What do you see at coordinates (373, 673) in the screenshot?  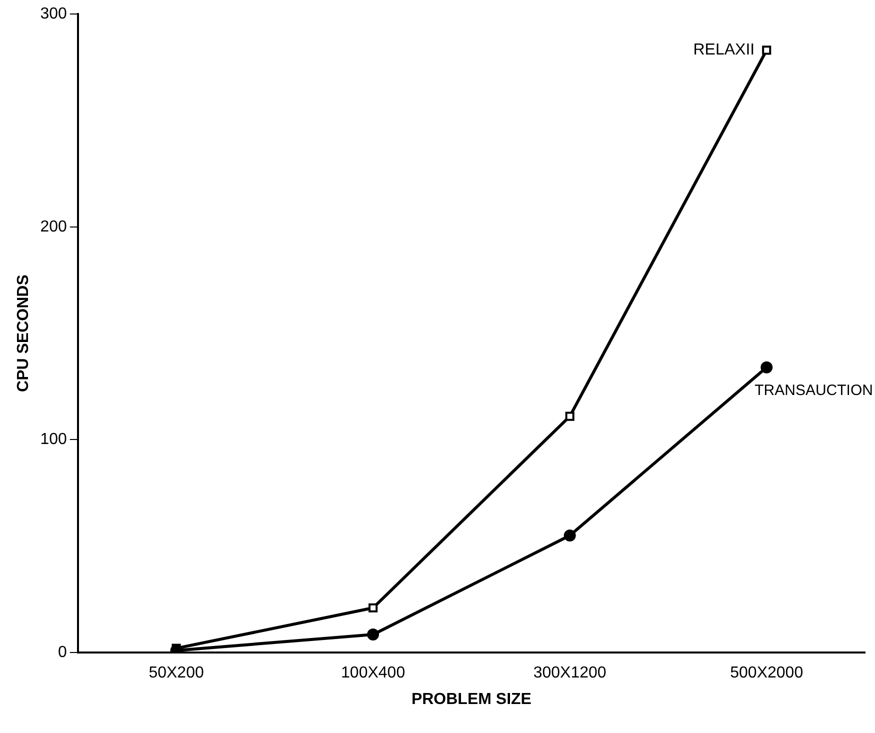 I see `x-tick-label: 100X400` at bounding box center [373, 673].